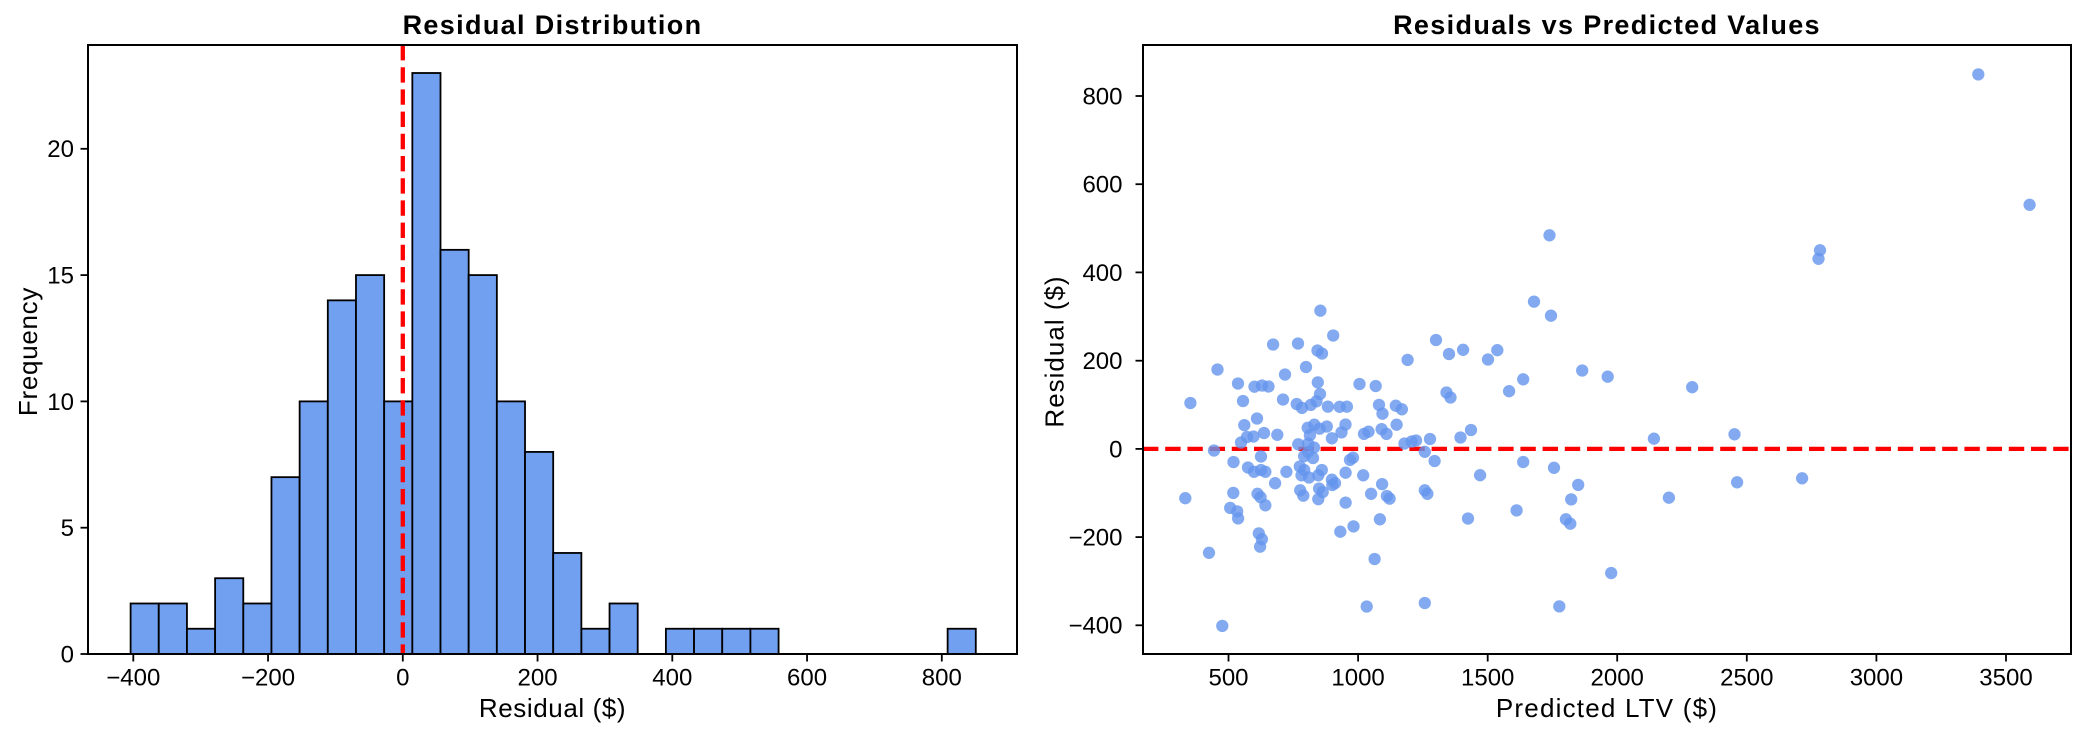 The image size is (2086, 736). Describe the element at coordinates (1746, 678) in the screenshot. I see `svg-text: 2500` at that location.